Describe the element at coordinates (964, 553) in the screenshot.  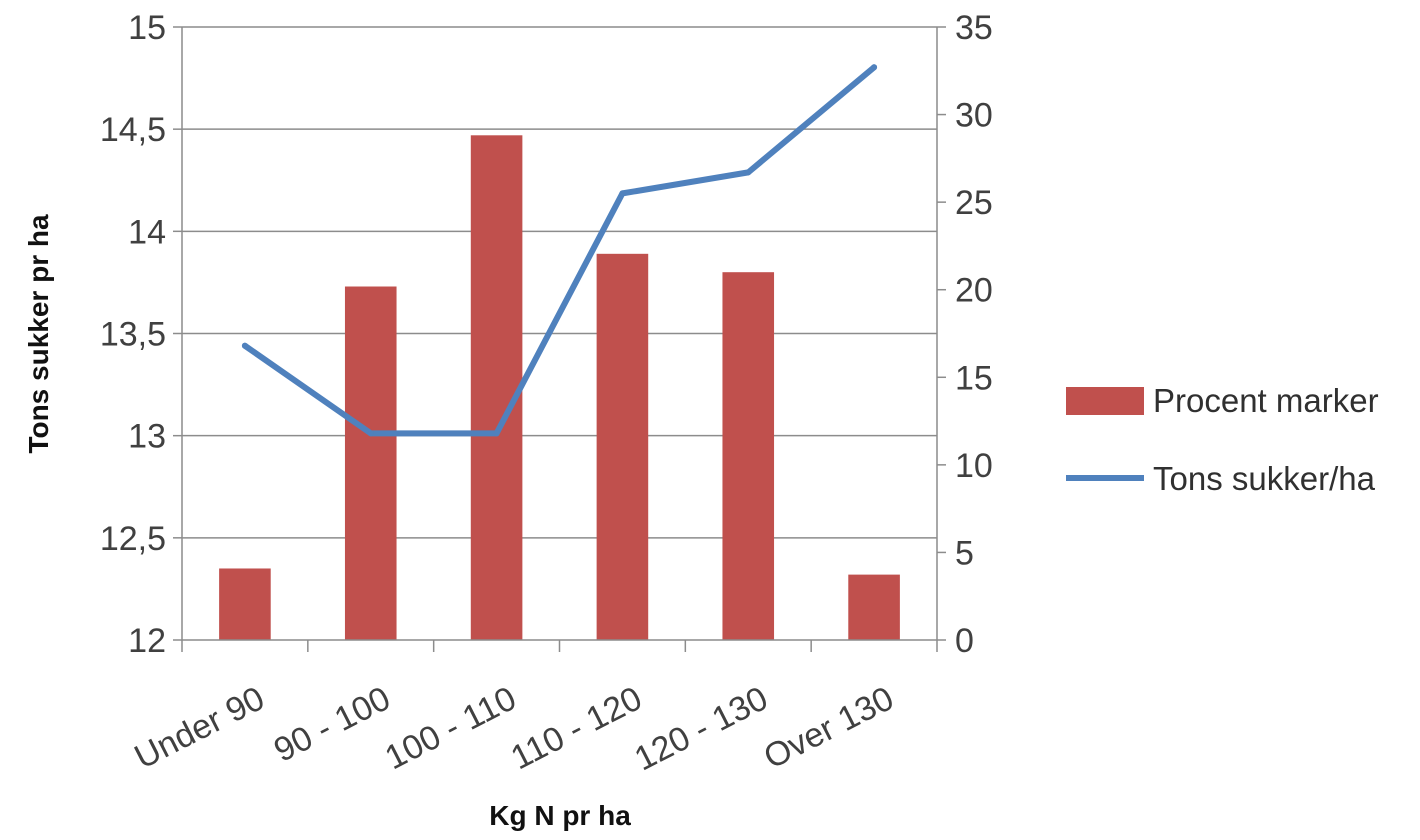
I see `right-tick-label: 5` at that location.